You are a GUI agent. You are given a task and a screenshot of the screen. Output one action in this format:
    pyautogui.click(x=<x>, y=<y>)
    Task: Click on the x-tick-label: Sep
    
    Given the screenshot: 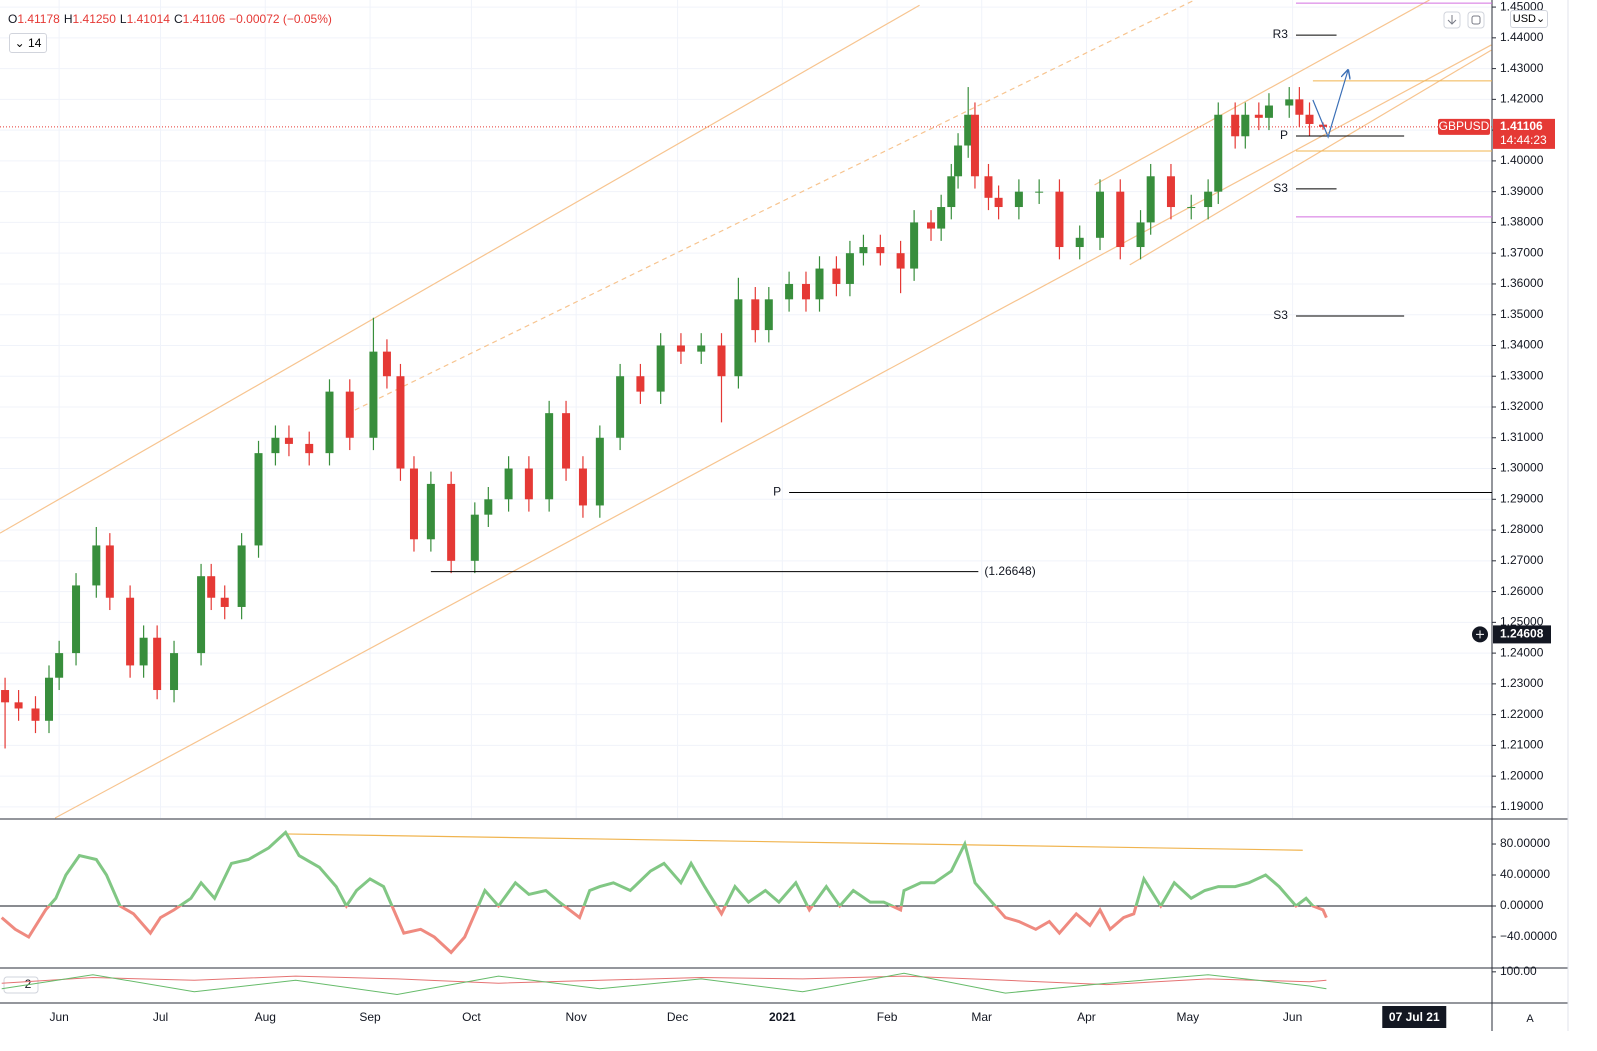 What is the action you would take?
    pyautogui.click(x=370, y=1017)
    